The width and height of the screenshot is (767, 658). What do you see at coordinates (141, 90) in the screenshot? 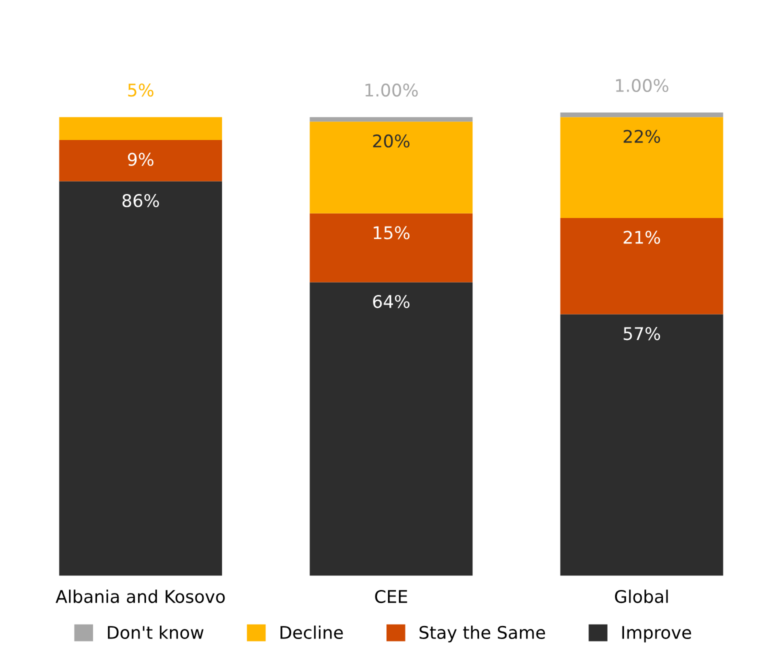
I see `data-label: 5%` at bounding box center [141, 90].